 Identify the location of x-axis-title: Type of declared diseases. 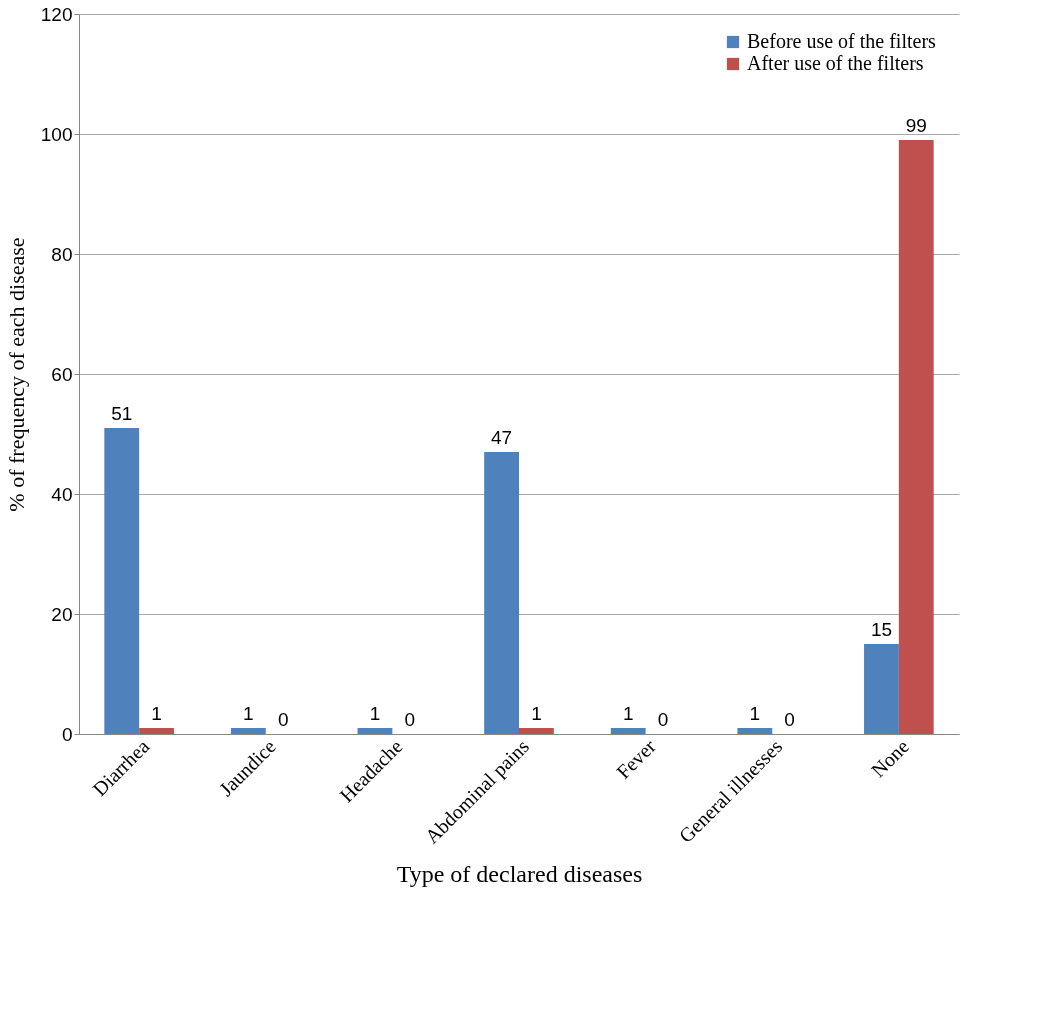
(519, 873).